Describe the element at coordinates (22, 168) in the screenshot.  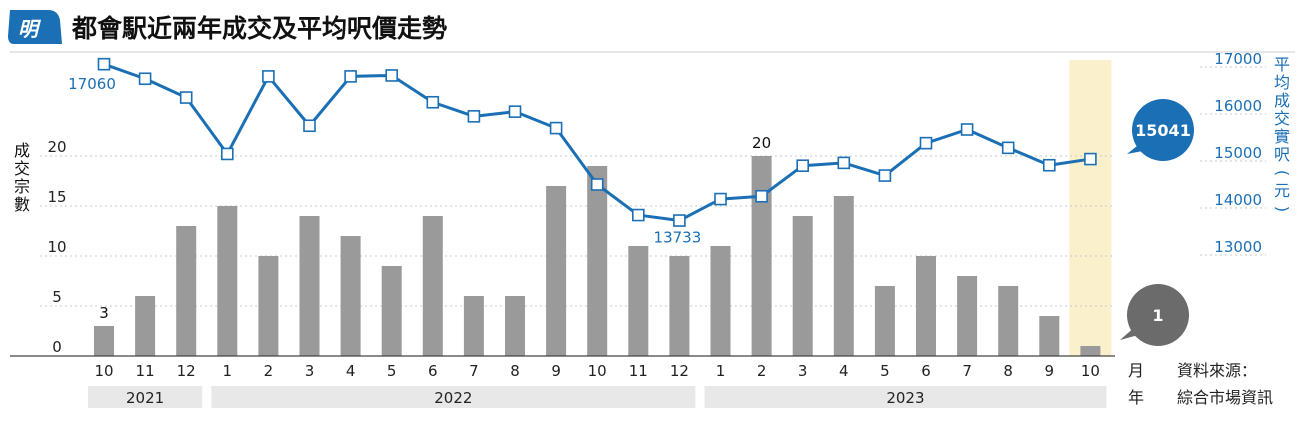
I see `left-axis-title-char: 交` at that location.